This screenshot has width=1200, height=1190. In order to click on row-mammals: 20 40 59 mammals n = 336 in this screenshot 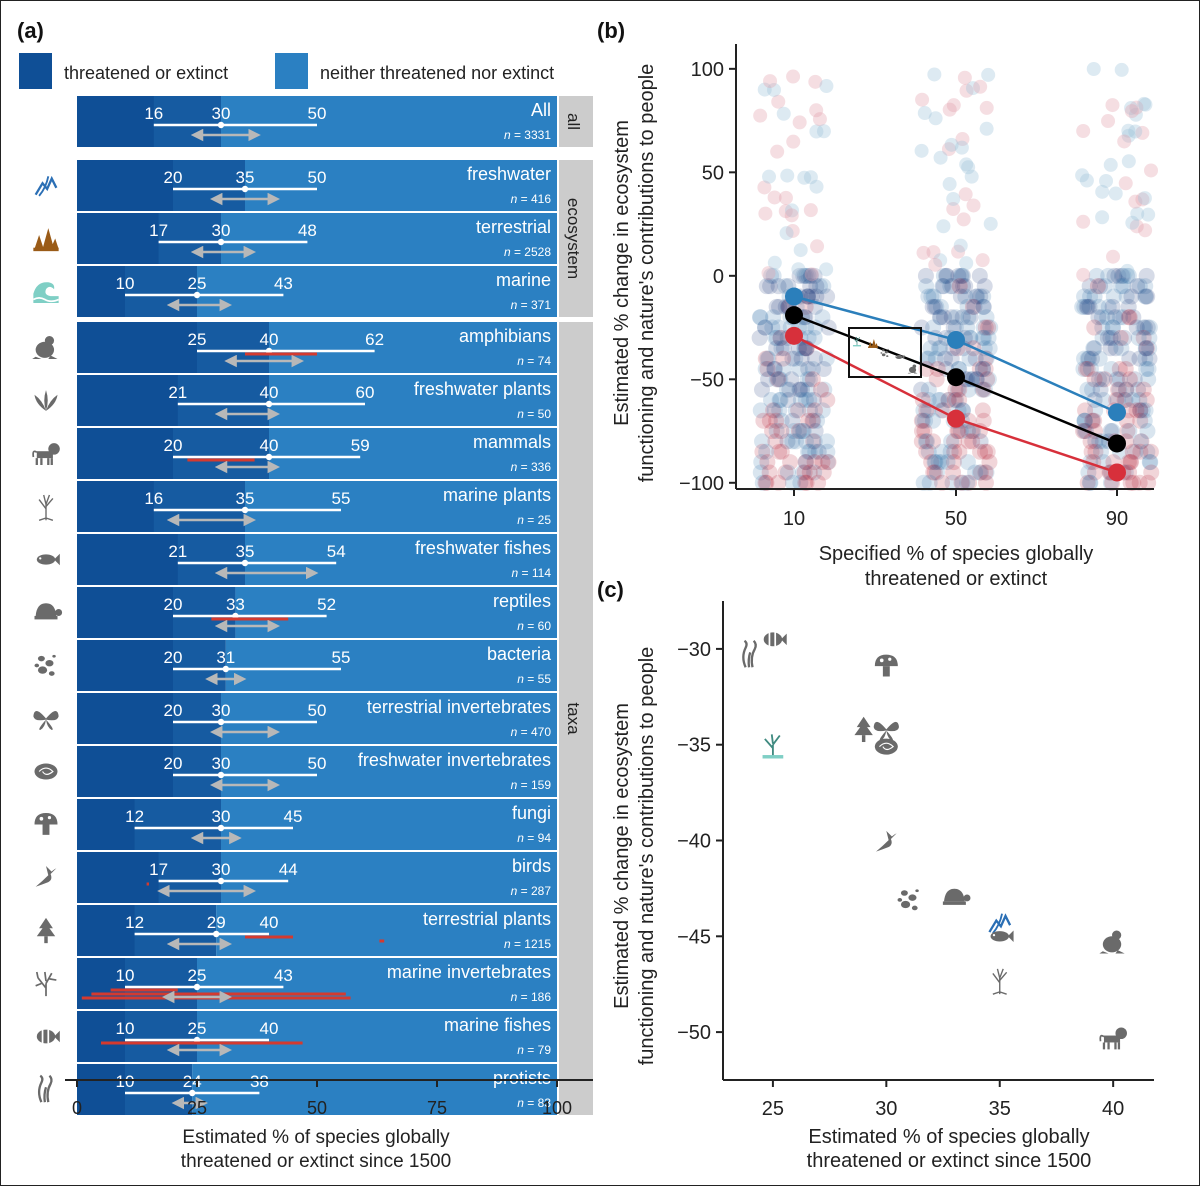, I will do `click(294, 453)`.